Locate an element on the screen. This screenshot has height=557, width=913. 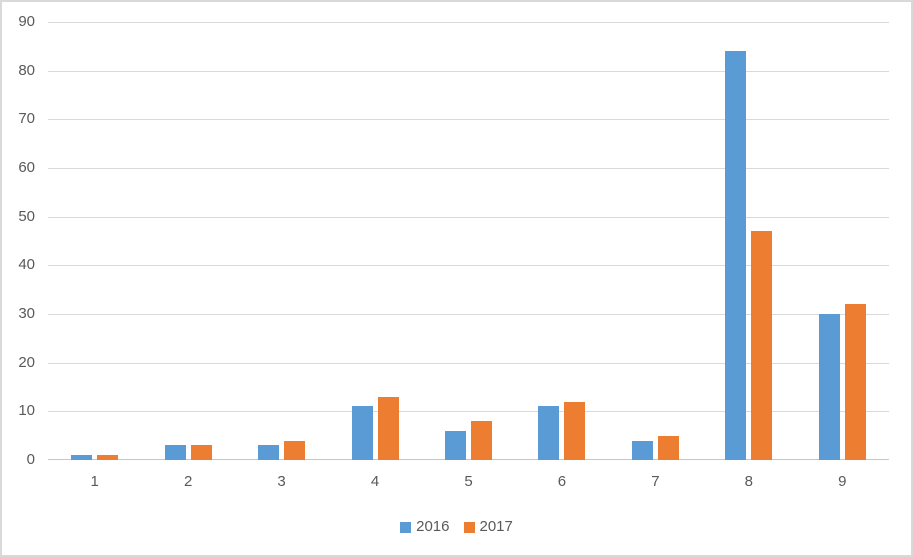
legend-item-2017: 2017 is located at coordinates (488, 527).